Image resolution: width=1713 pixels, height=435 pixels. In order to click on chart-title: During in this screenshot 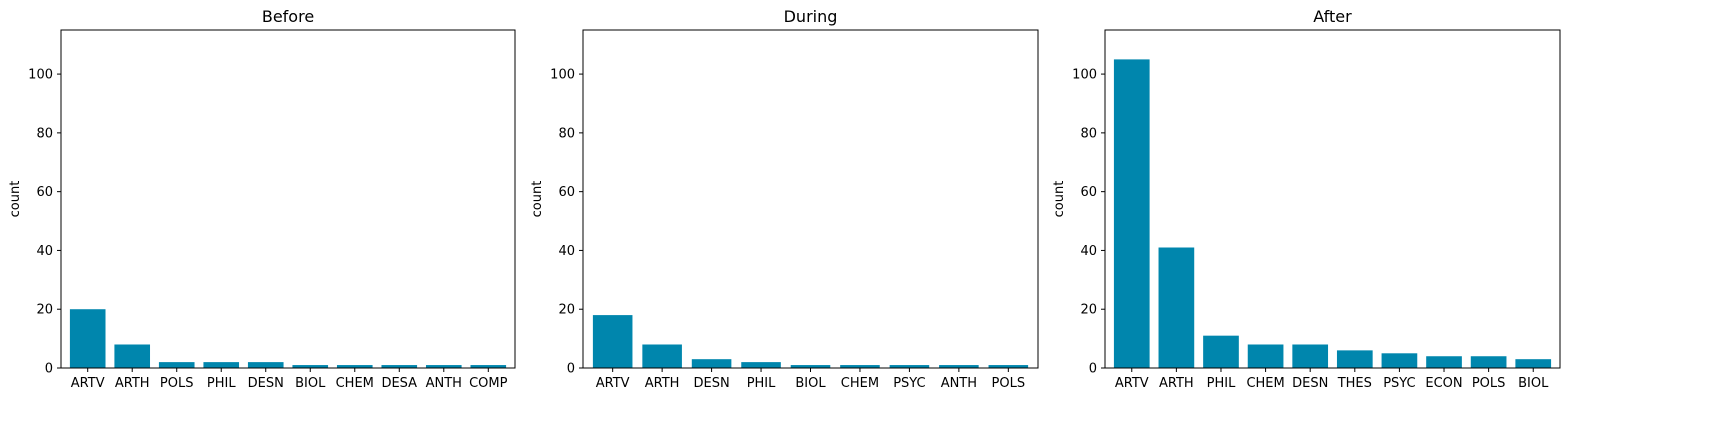, I will do `click(811, 16)`.